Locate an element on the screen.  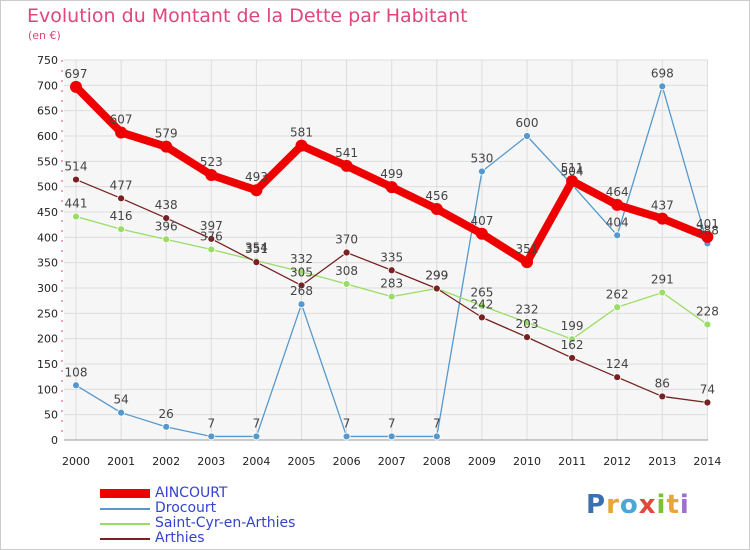
data-label: 26 is located at coordinates (166, 414).